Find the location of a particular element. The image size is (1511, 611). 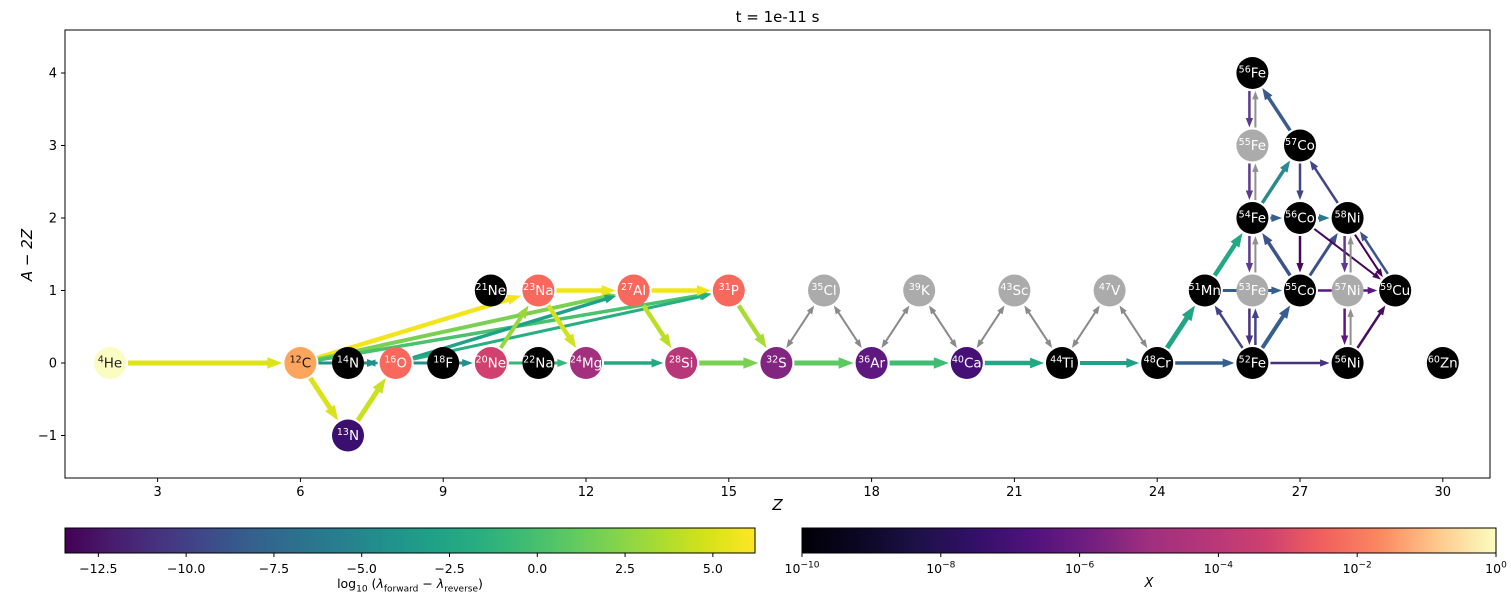

isotope-node-n13: 13N is located at coordinates (348, 435).